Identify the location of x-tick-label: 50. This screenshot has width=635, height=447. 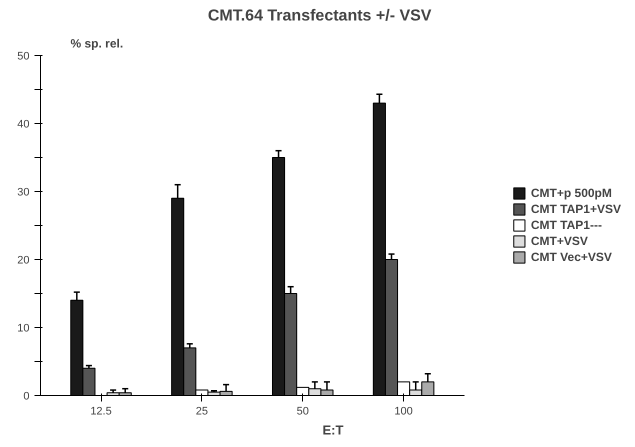
(302, 412).